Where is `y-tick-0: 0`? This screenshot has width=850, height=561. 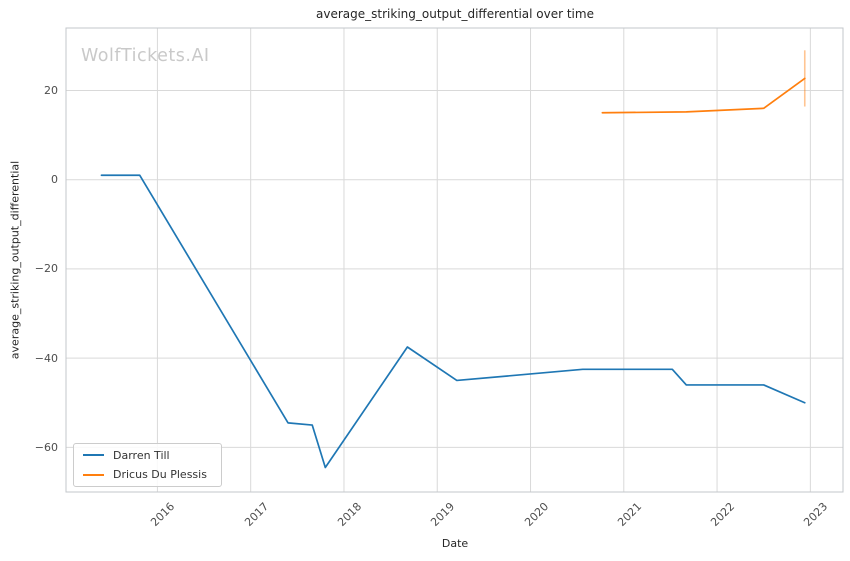 y-tick-0: 0 is located at coordinates (54, 180).